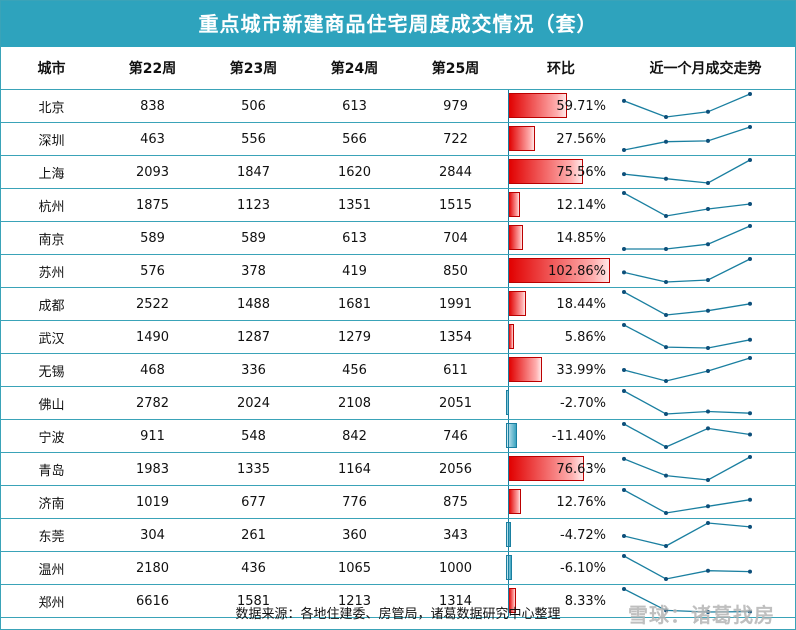 The width and height of the screenshot is (796, 630). I want to click on cell-city: 青岛, so click(51, 469).